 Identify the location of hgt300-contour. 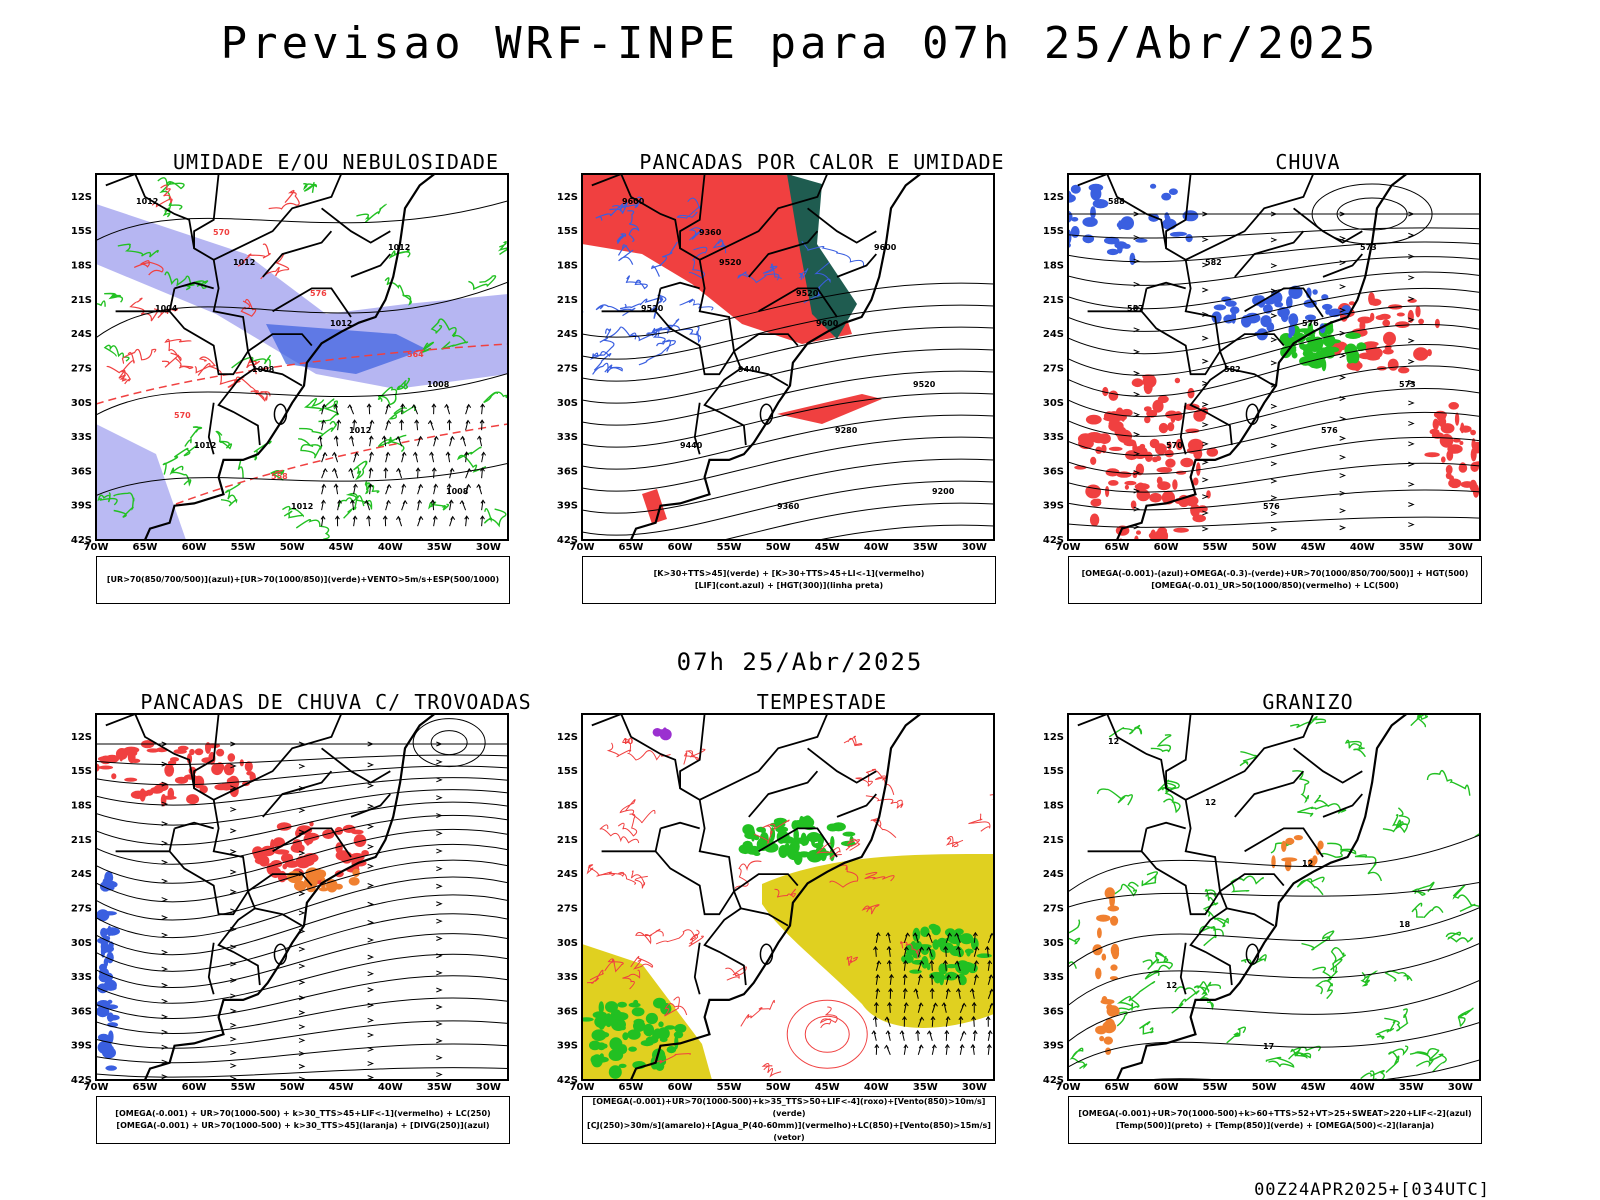
(788, 310).